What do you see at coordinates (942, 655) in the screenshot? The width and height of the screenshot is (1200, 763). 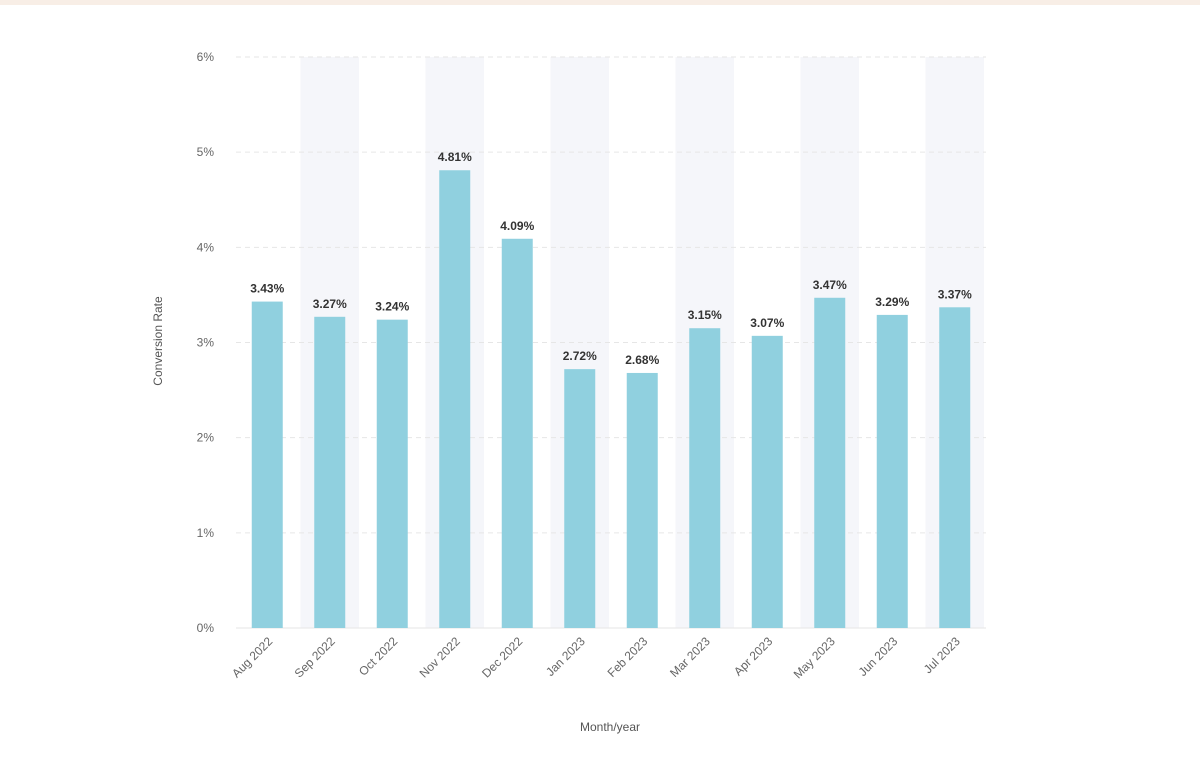 I see `x-tick-label: Jul 2023` at bounding box center [942, 655].